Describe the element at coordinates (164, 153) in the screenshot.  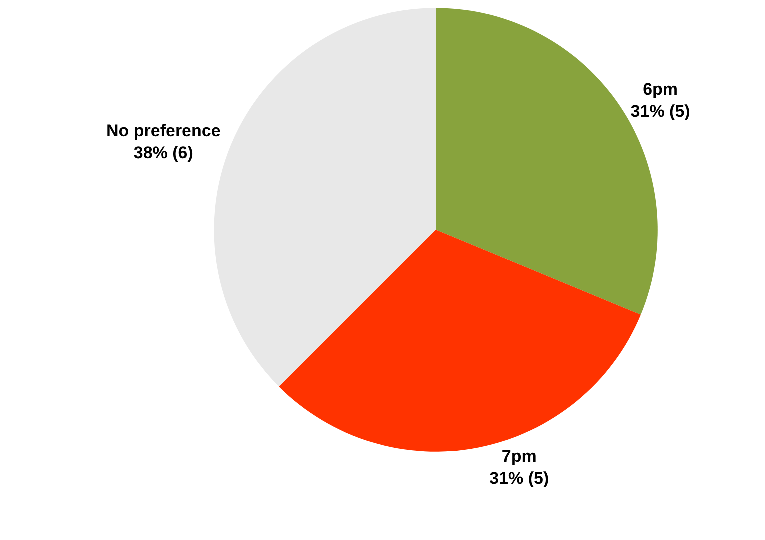
I see `data-label: 38% (6)` at that location.